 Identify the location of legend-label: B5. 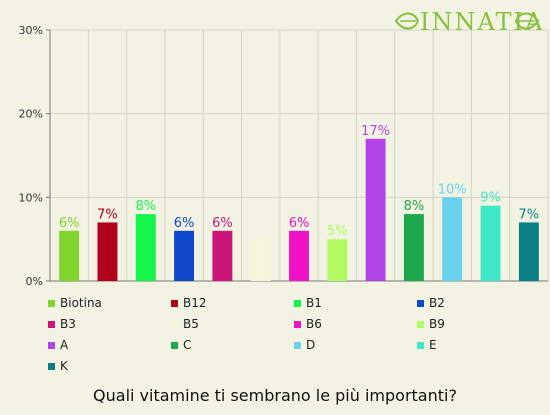
(191, 324).